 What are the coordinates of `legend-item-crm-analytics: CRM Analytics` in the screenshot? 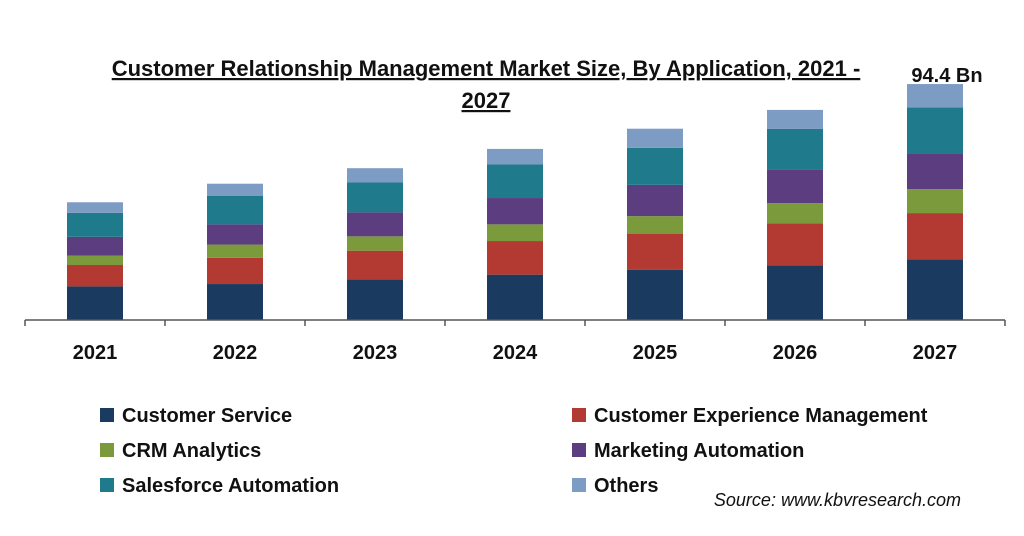 It's located at (180, 451).